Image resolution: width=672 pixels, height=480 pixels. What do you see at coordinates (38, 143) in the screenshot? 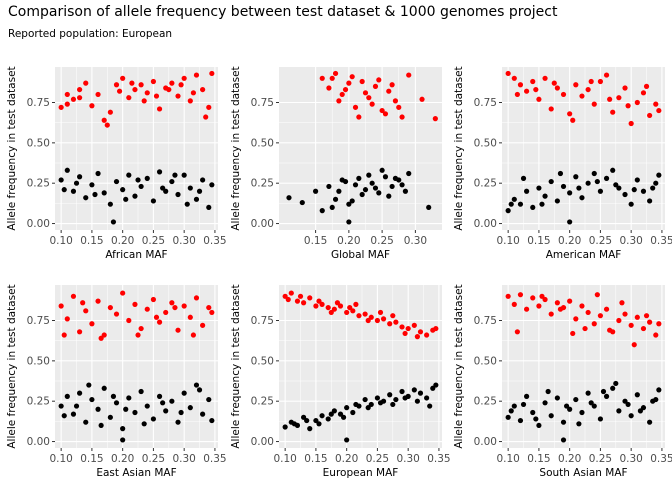
I see `y-tick-label: 0.50` at bounding box center [38, 143].